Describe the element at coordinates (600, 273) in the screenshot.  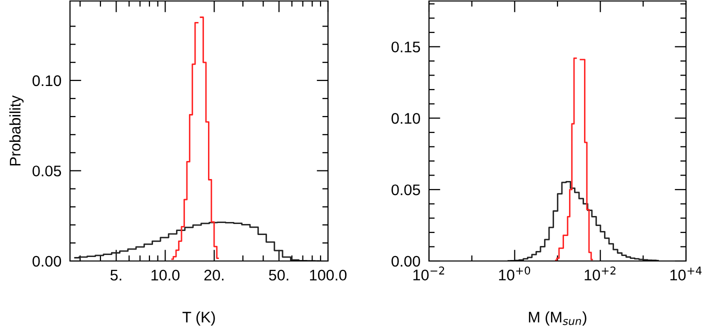
I see `x-tick-label: 10$^{+2}$` at that location.